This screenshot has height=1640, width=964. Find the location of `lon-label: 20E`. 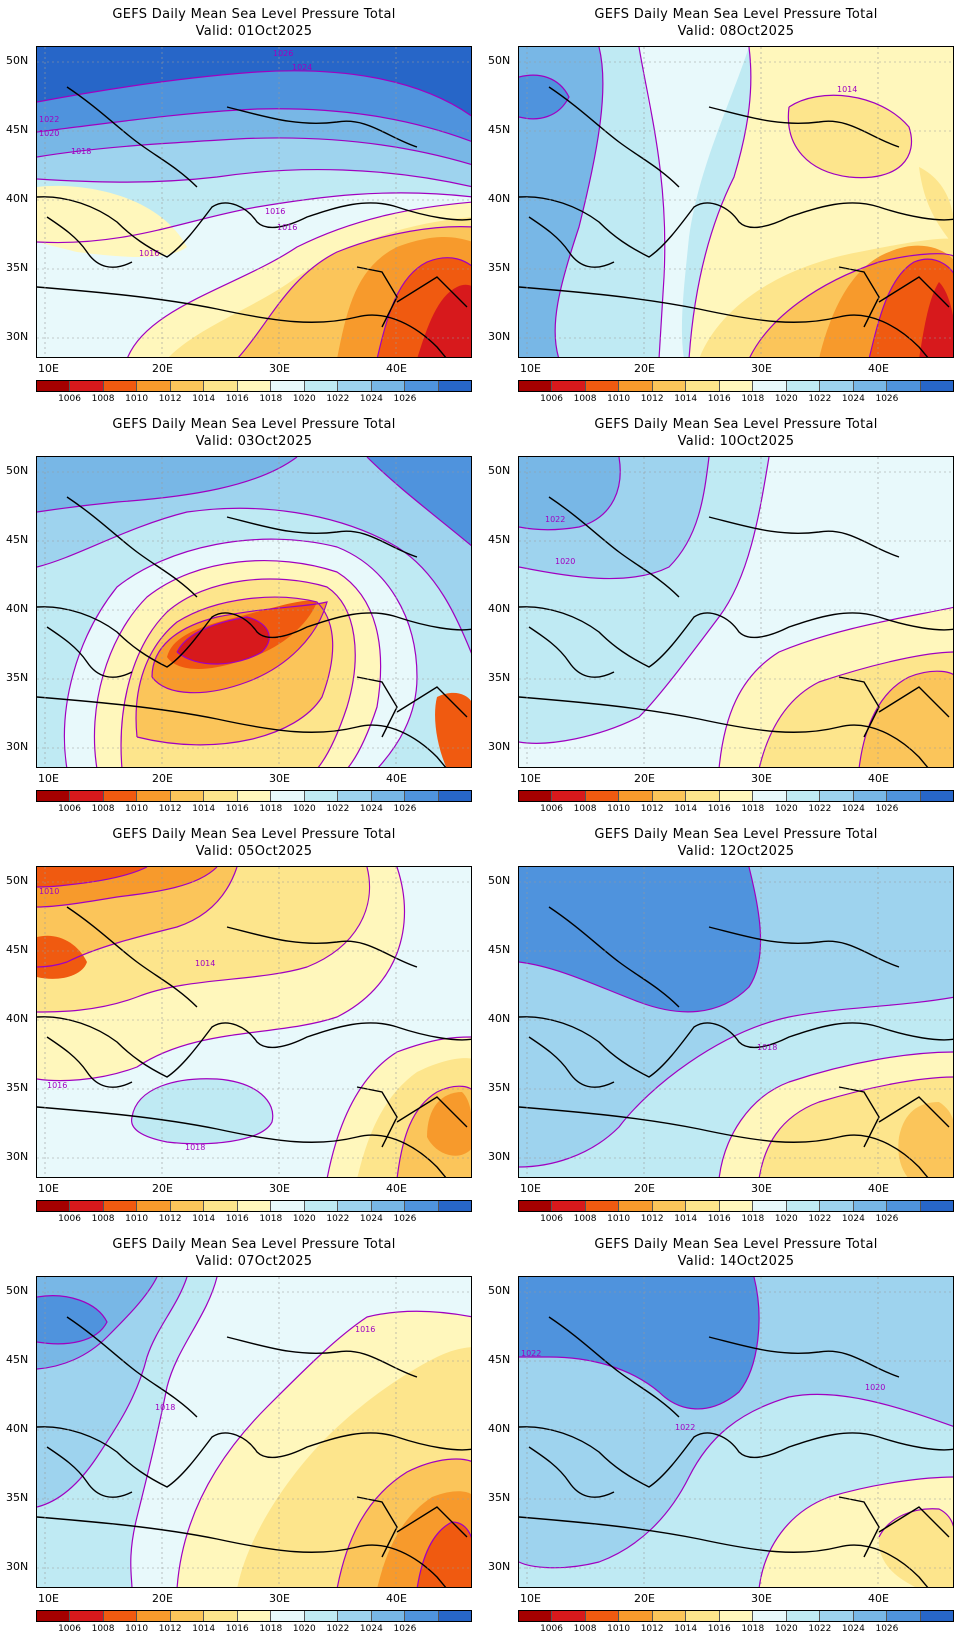

lon-label: 20E is located at coordinates (162, 1188).